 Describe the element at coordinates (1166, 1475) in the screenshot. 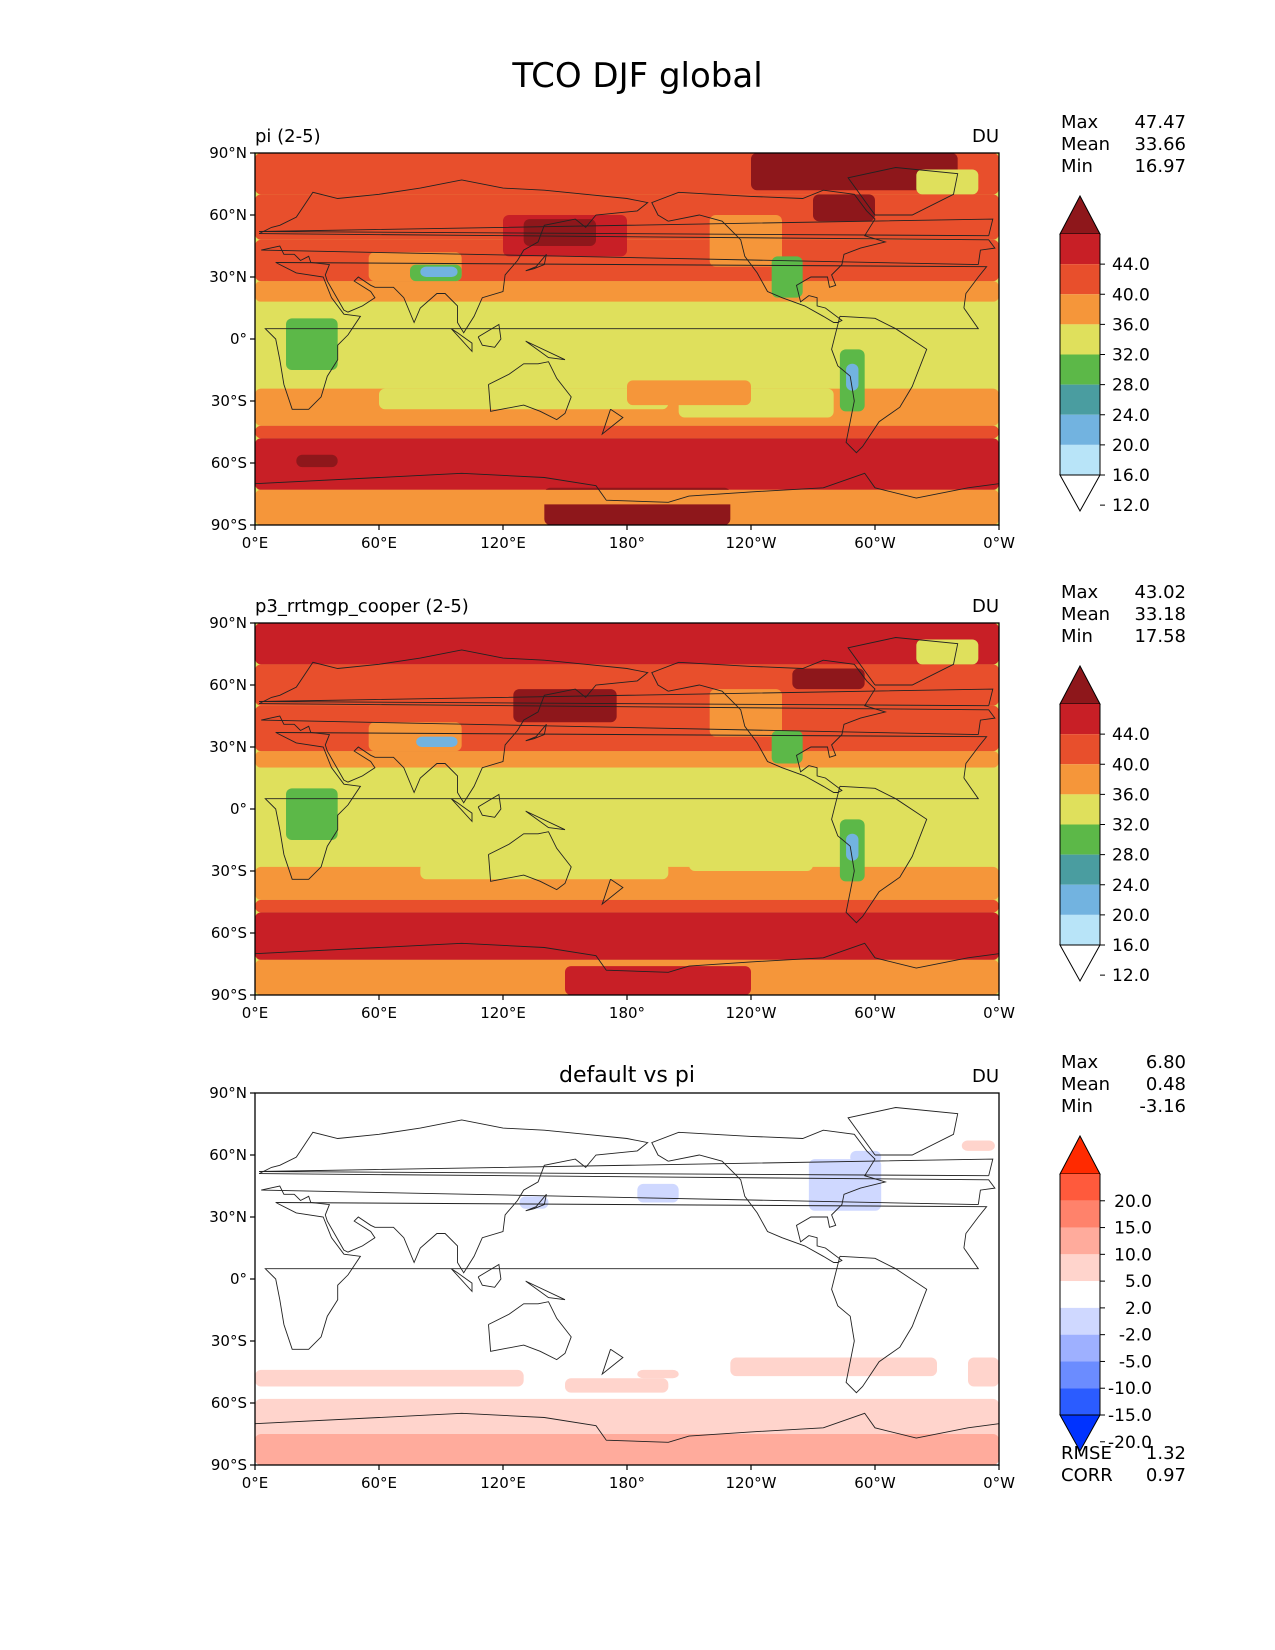

I see `extra-stat-value: 0.97` at that location.